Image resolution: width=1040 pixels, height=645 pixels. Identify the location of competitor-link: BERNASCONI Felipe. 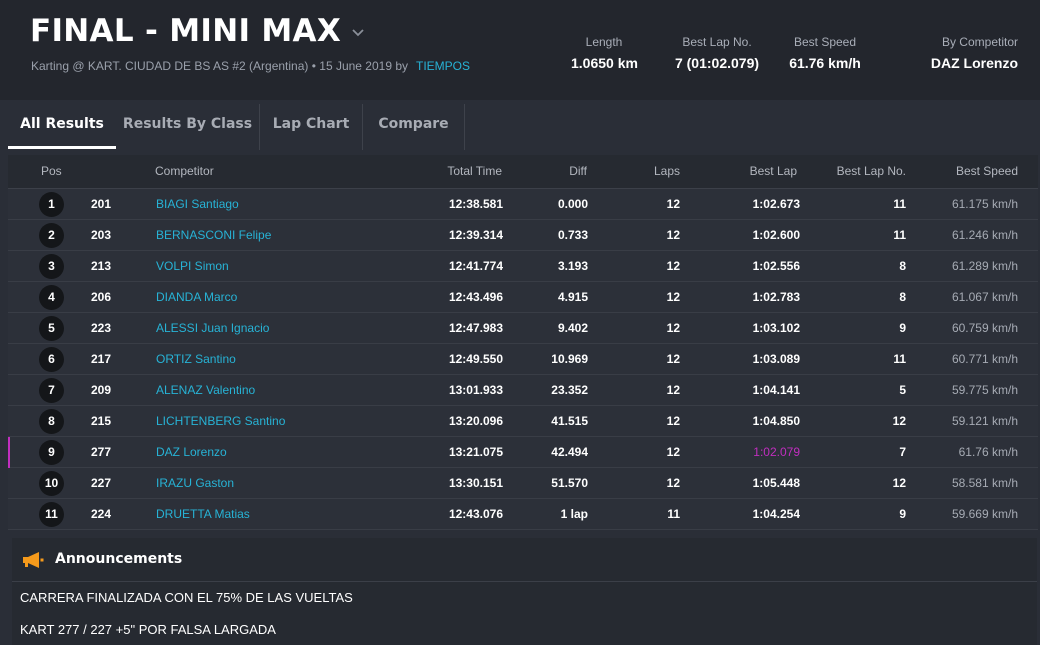
(214, 235).